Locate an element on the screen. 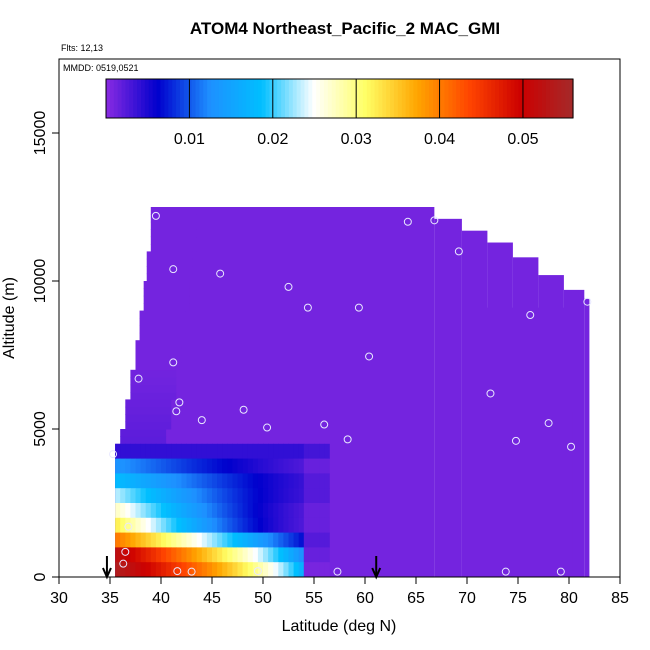  dates-label: MMDD: 0519,0521 is located at coordinates (101, 68).